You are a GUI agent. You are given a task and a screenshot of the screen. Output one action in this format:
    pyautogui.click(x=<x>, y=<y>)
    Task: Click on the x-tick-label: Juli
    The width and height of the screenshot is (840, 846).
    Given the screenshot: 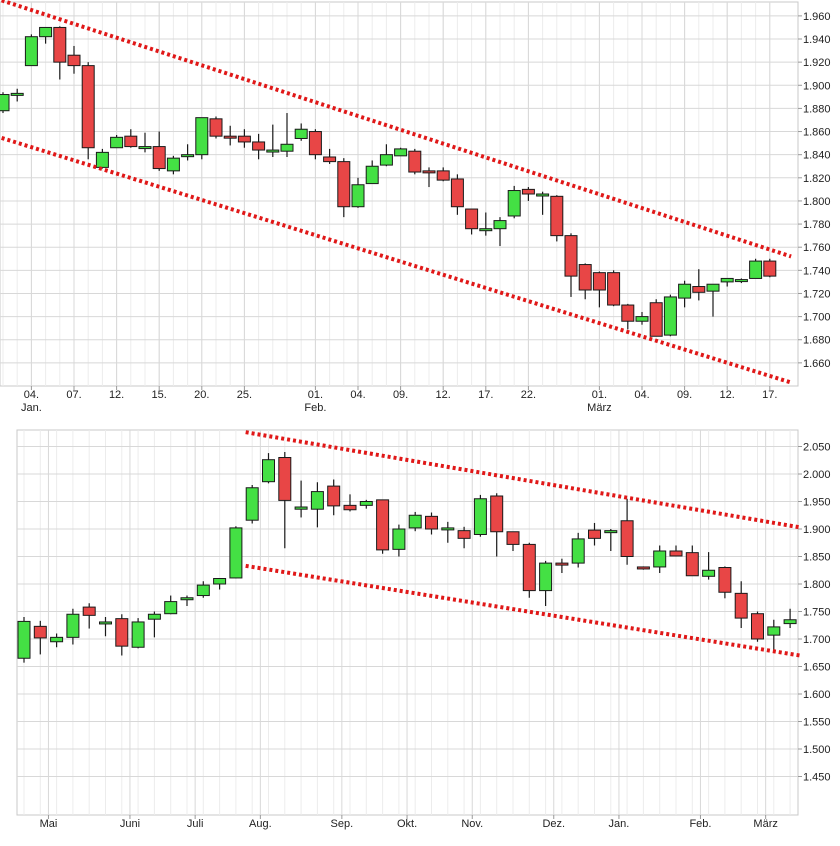 What is the action you would take?
    pyautogui.click(x=195, y=824)
    